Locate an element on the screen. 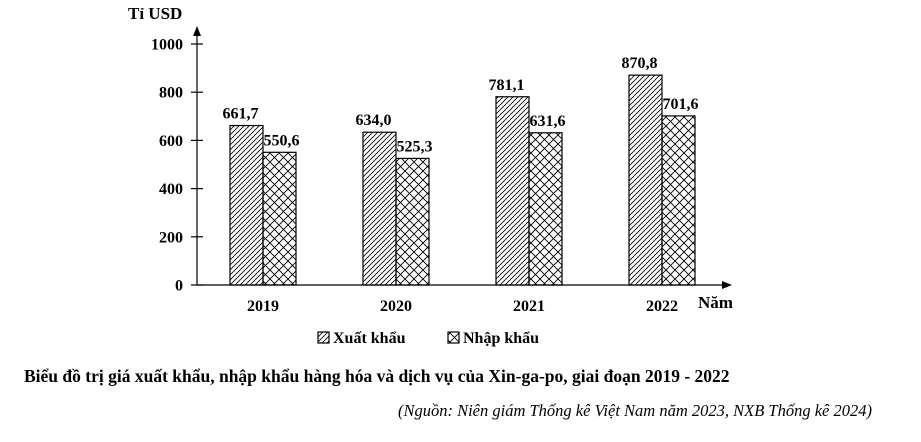 This screenshot has width=921, height=442. data-label: 550,6 is located at coordinates (282, 140).